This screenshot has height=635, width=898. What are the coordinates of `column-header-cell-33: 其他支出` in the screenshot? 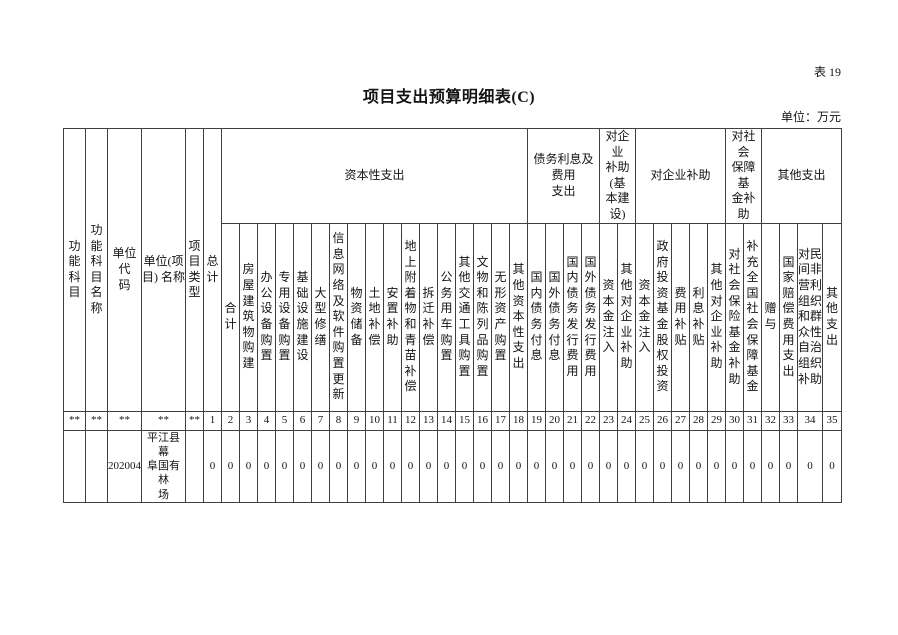 It's located at (832, 317).